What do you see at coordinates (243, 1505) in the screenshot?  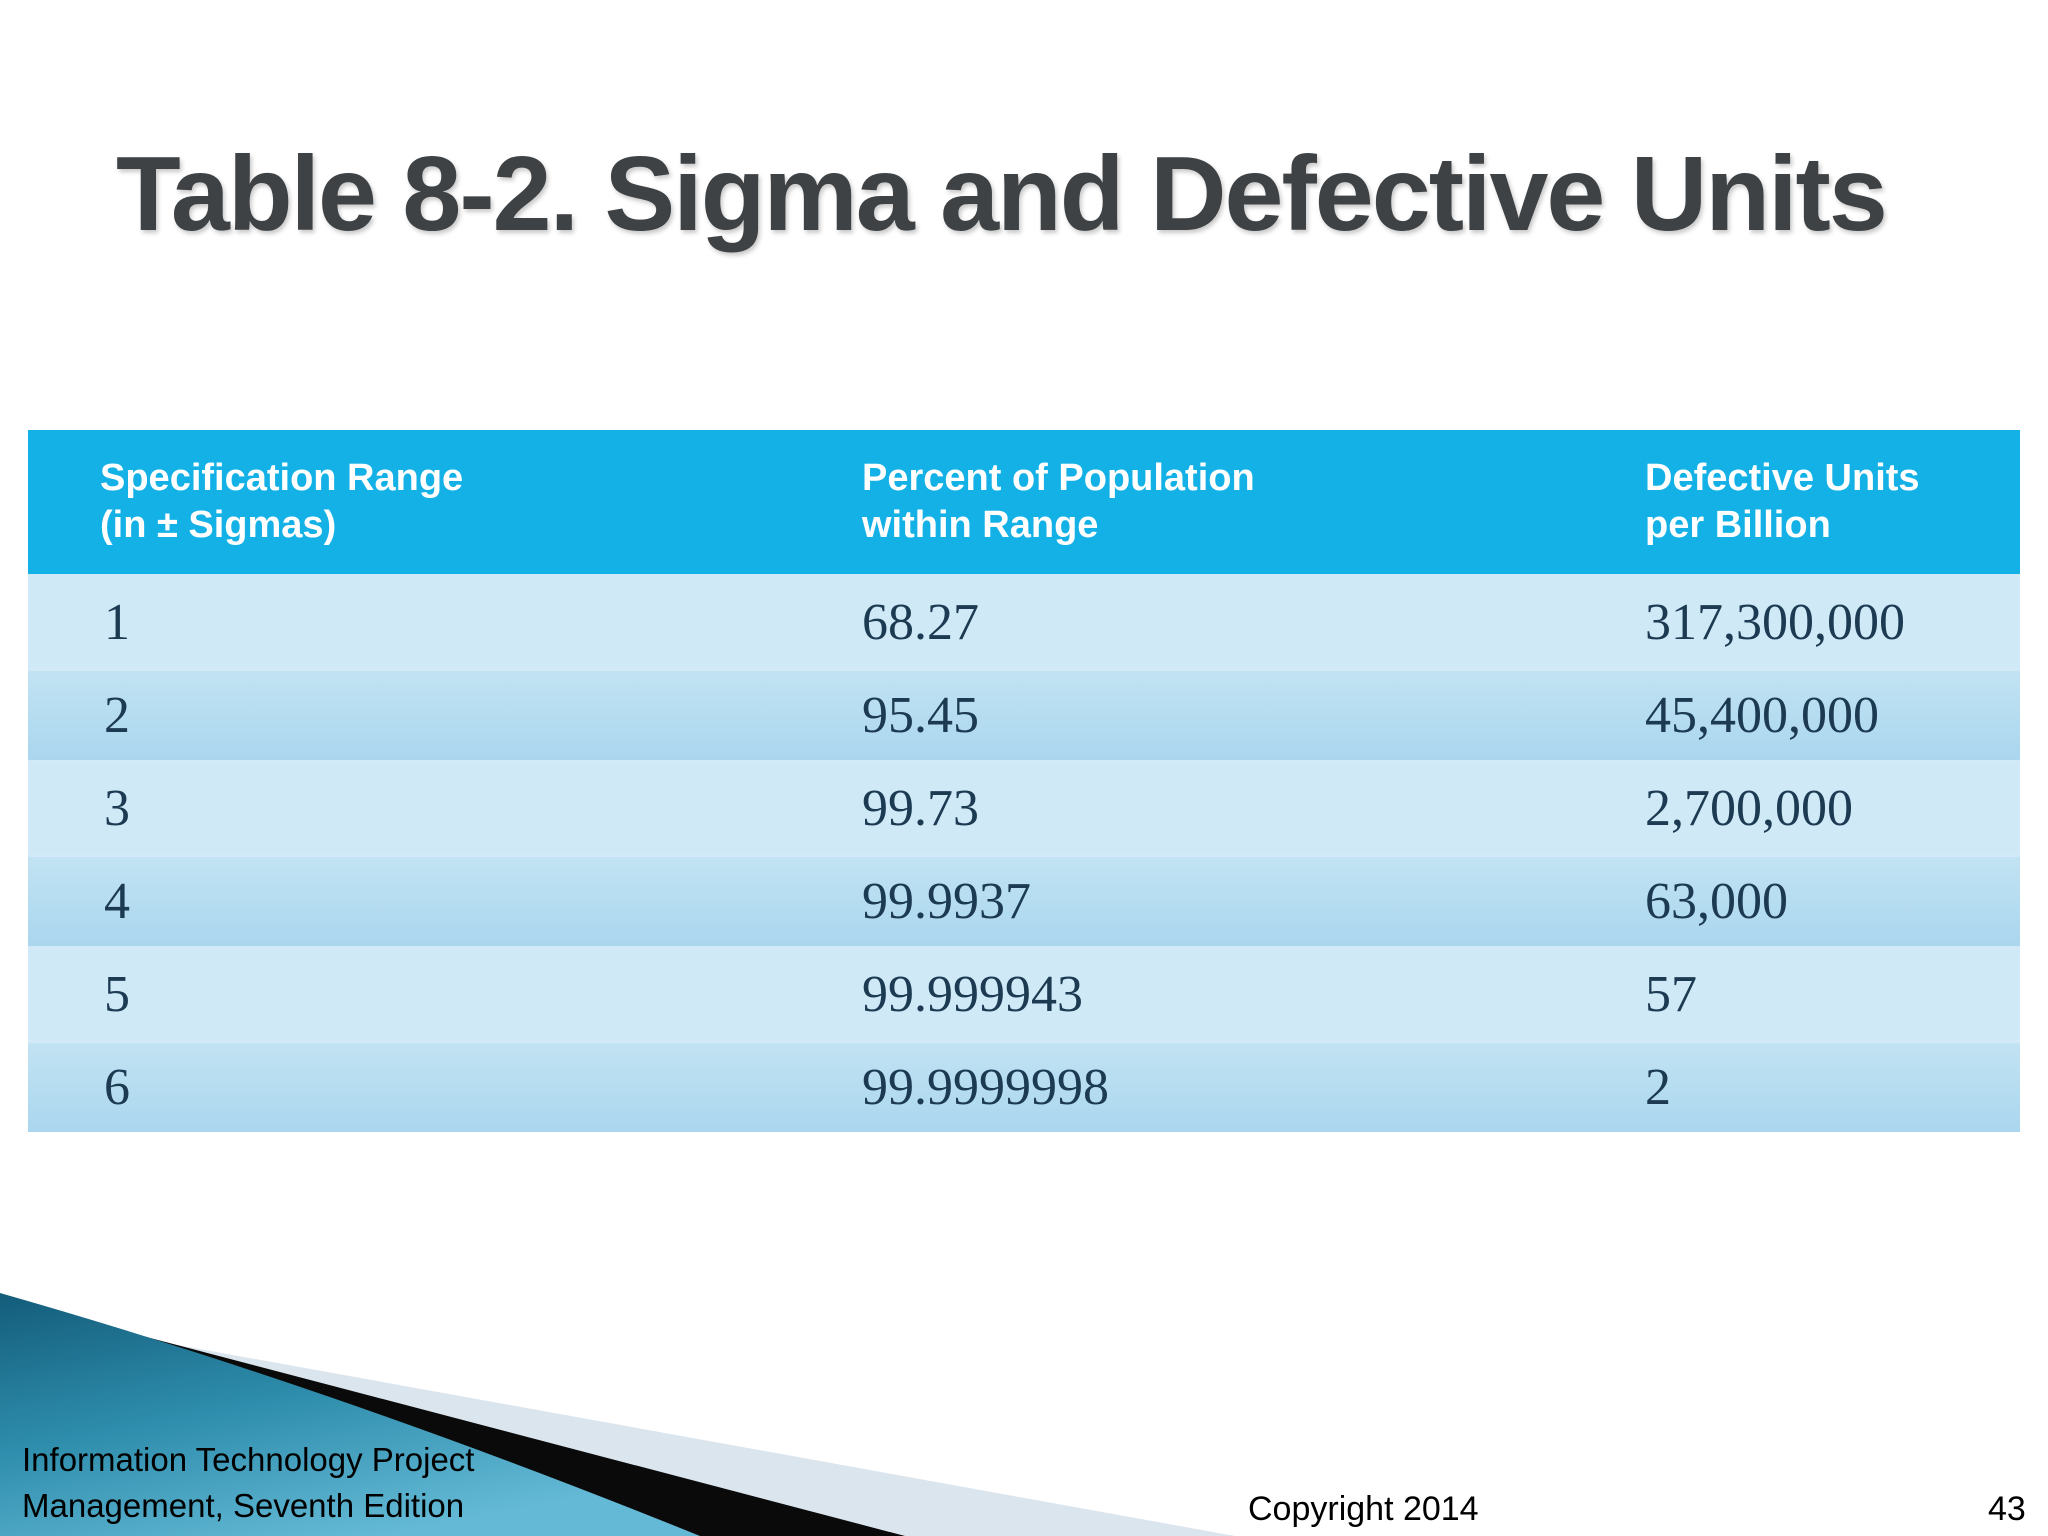 I see `footer-book-title-line: Management, Seventh Edition` at bounding box center [243, 1505].